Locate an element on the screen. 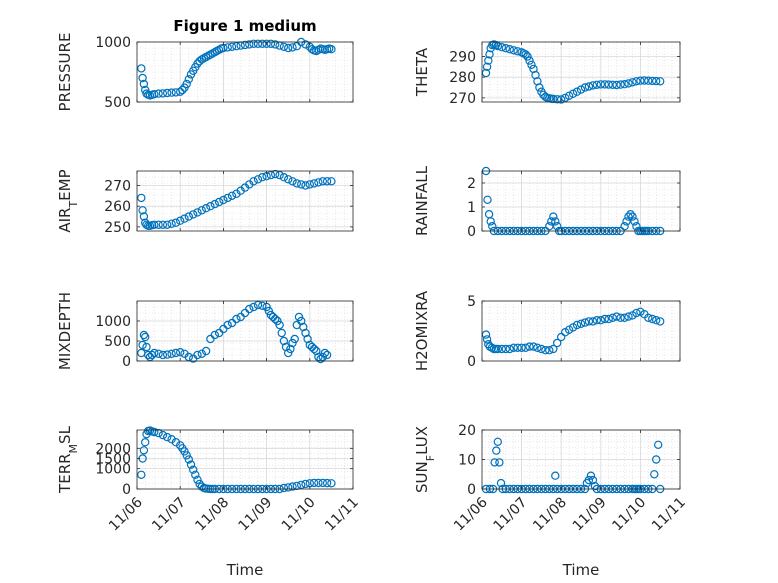  y-tick-label: 5 is located at coordinates (471, 302).